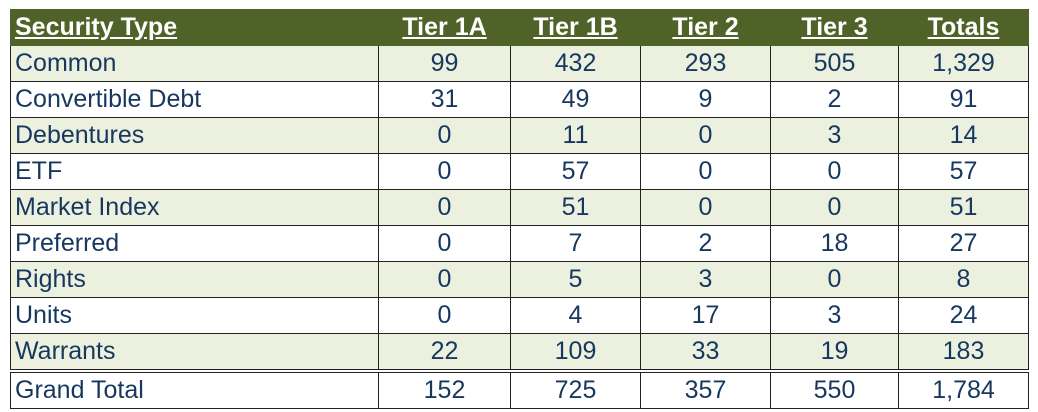  What do you see at coordinates (963, 279) in the screenshot?
I see `number-cell: 8` at bounding box center [963, 279].